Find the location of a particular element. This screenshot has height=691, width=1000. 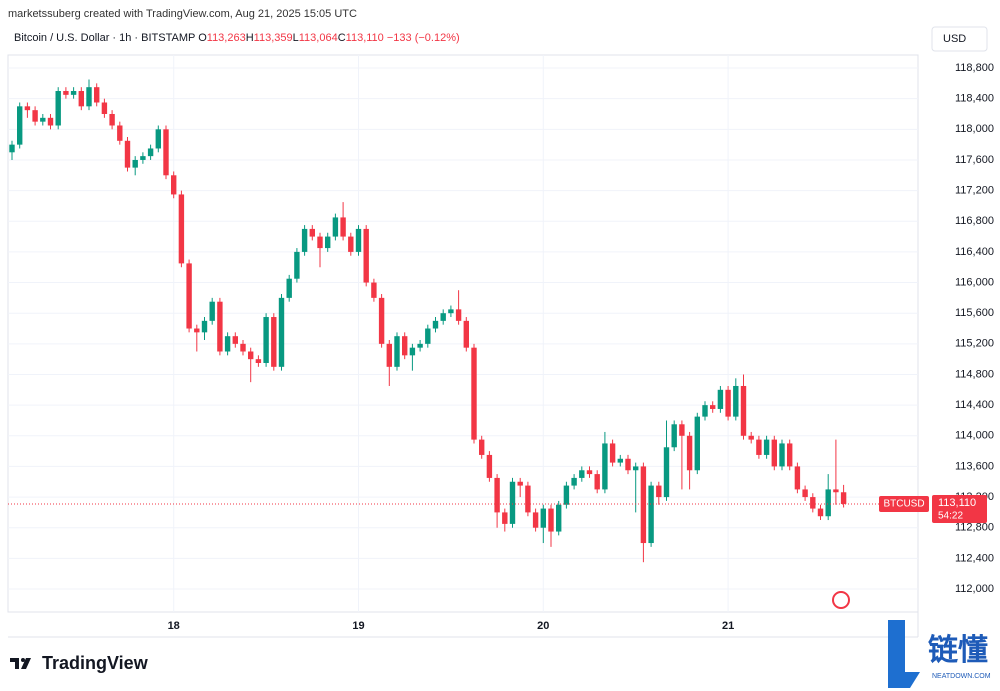

x-tick-label: 19 is located at coordinates (358, 626).